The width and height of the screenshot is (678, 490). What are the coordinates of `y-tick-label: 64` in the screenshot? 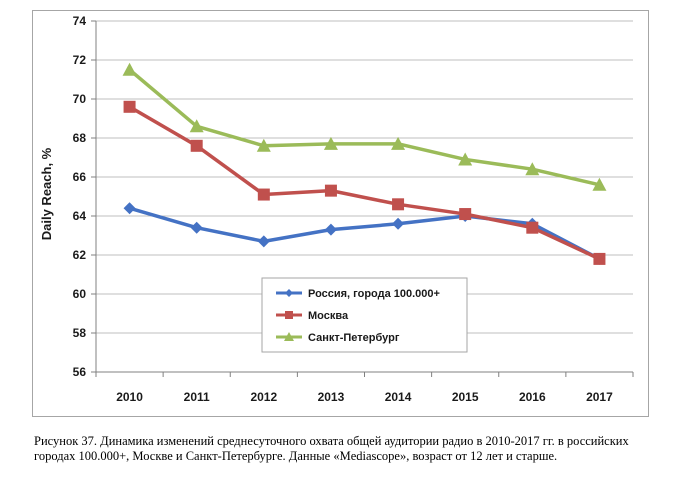 It's located at (80, 216).